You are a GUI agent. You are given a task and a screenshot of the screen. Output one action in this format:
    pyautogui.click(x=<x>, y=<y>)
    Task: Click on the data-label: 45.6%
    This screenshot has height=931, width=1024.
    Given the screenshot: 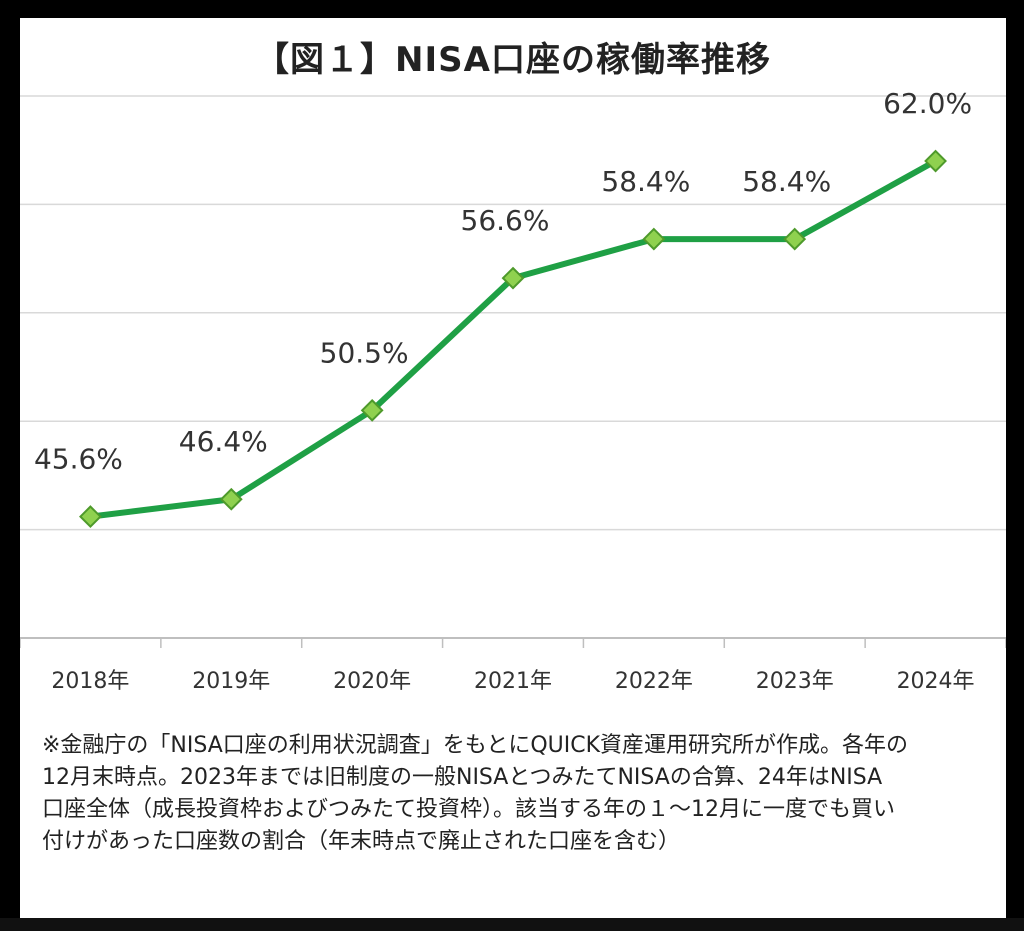 What is the action you would take?
    pyautogui.click(x=78, y=459)
    